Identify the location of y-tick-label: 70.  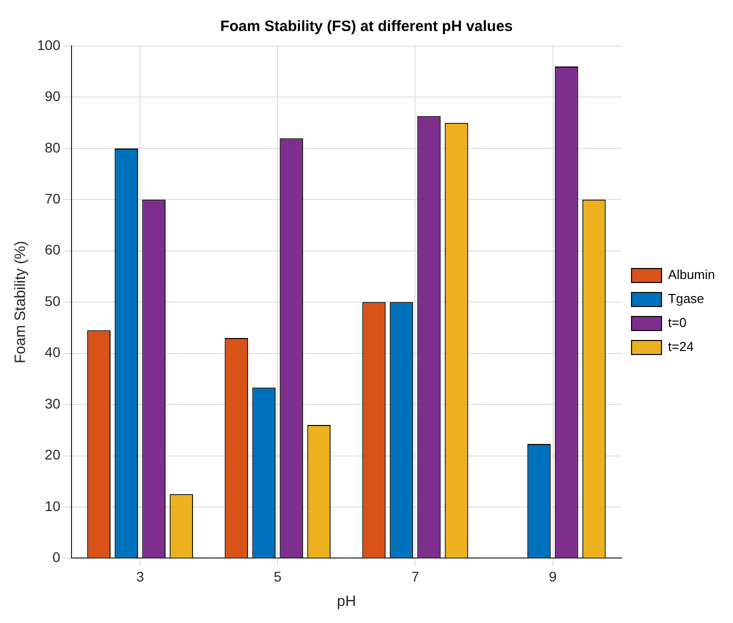
(52, 198).